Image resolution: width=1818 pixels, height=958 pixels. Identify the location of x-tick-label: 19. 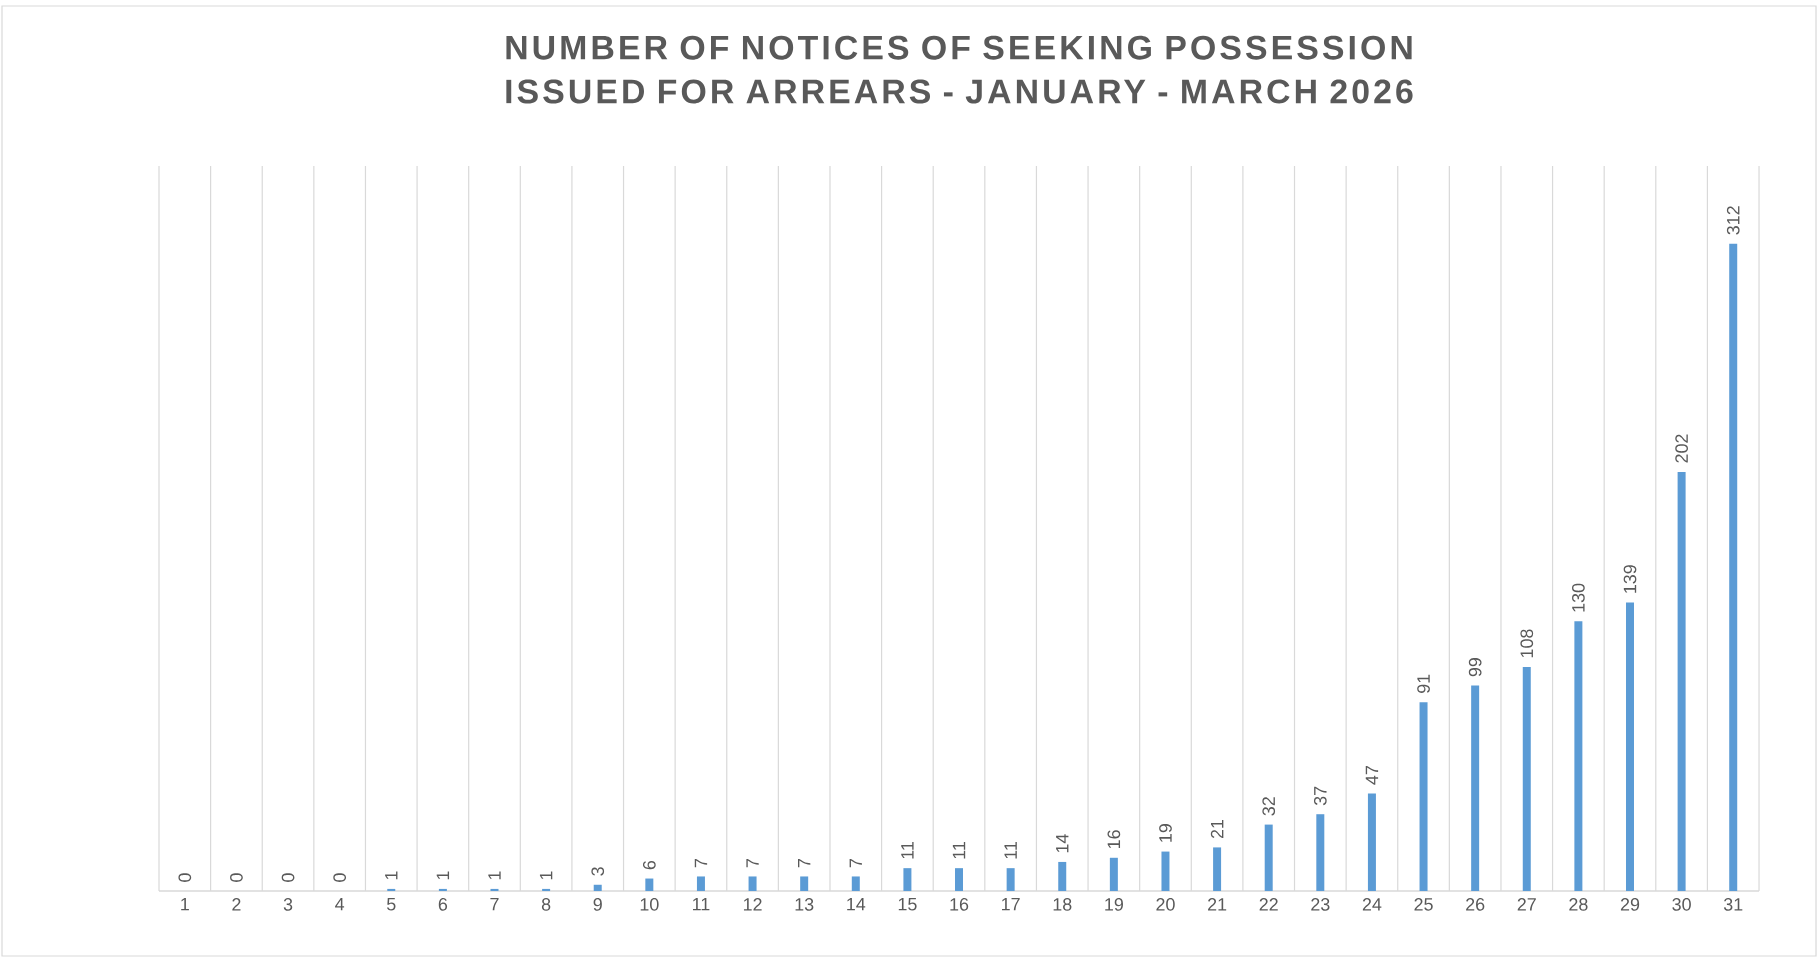
(1114, 904).